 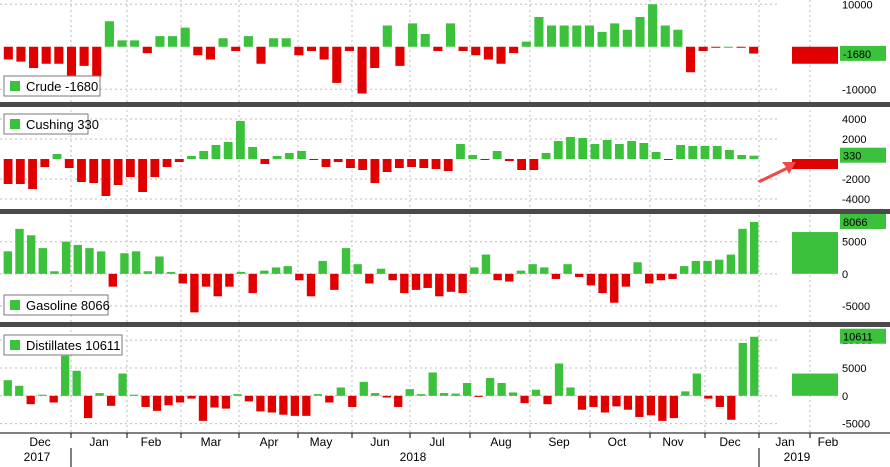 What do you see at coordinates (856, 200) in the screenshot?
I see `y-tick-label: -4000` at bounding box center [856, 200].